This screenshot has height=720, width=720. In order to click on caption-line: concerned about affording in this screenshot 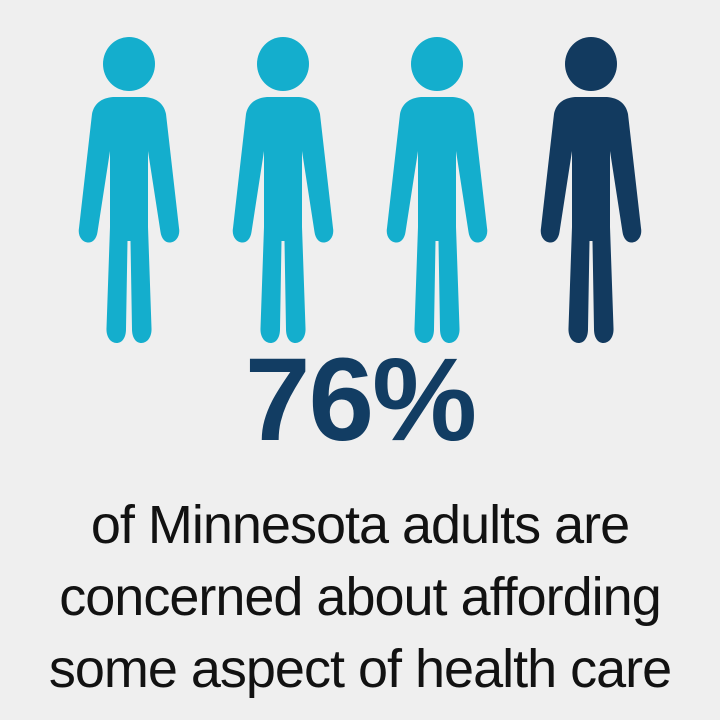, I will do `click(360, 597)`.